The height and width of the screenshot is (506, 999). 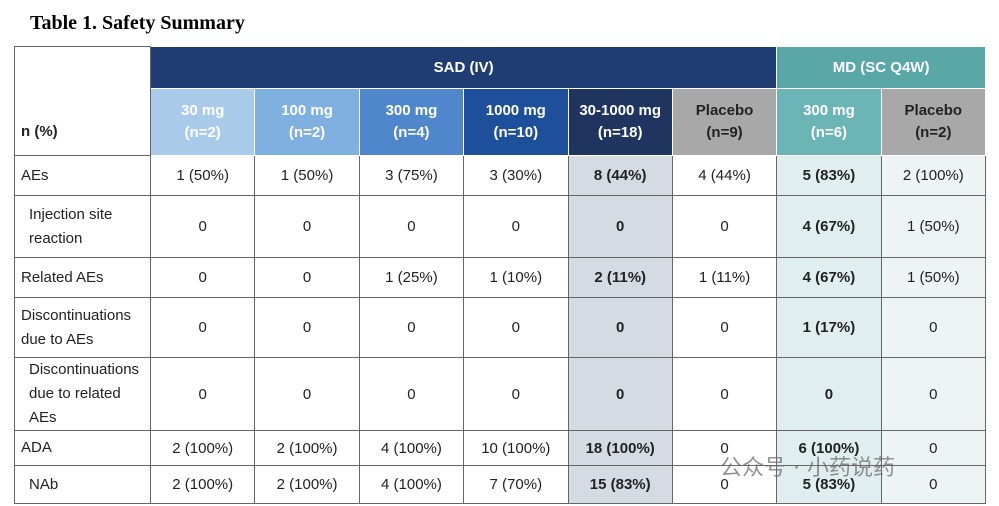 I want to click on column-n: (n=9), so click(x=724, y=132).